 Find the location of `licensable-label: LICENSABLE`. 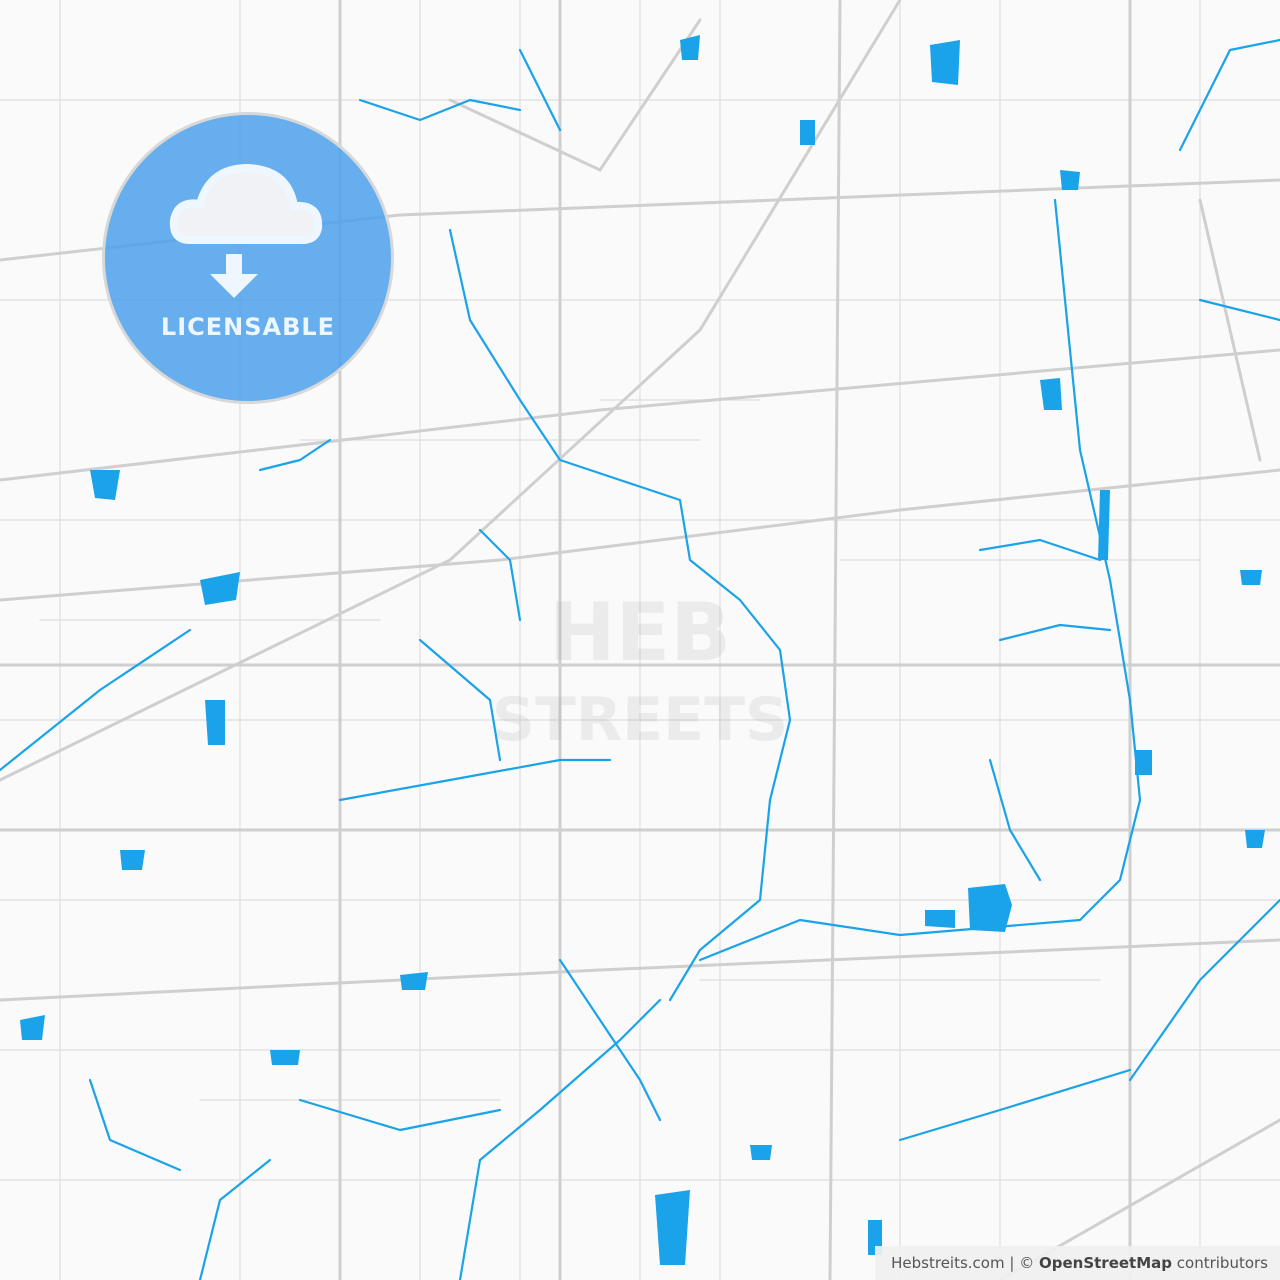

licensable-label: LICENSABLE is located at coordinates (248, 327).